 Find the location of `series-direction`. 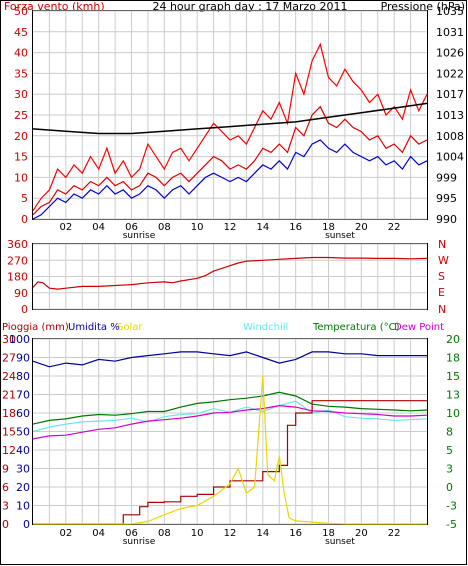

series-direction is located at coordinates (230, 273).